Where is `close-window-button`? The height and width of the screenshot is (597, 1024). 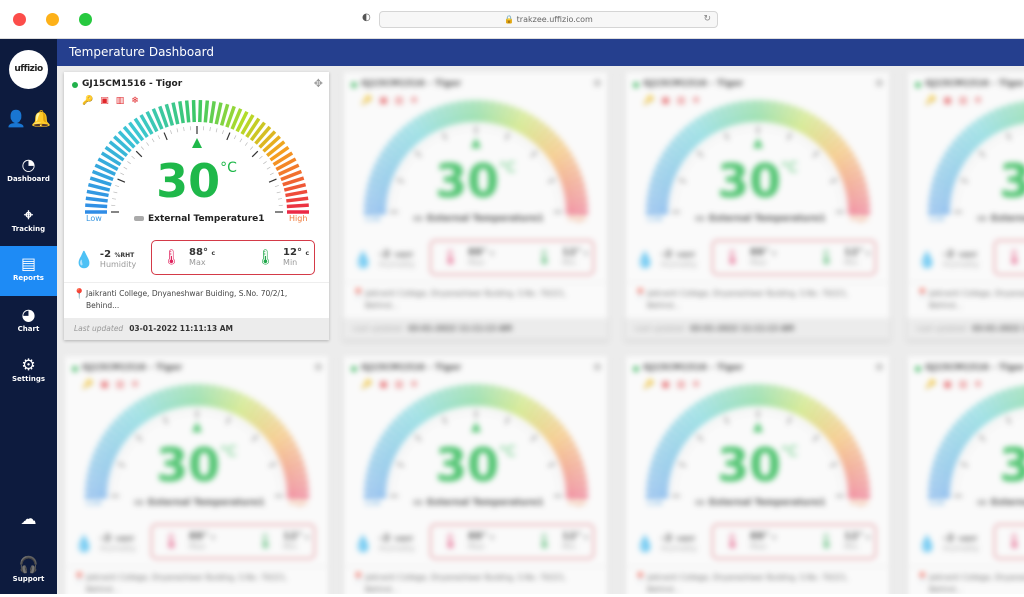 close-window-button is located at coordinates (19, 19).